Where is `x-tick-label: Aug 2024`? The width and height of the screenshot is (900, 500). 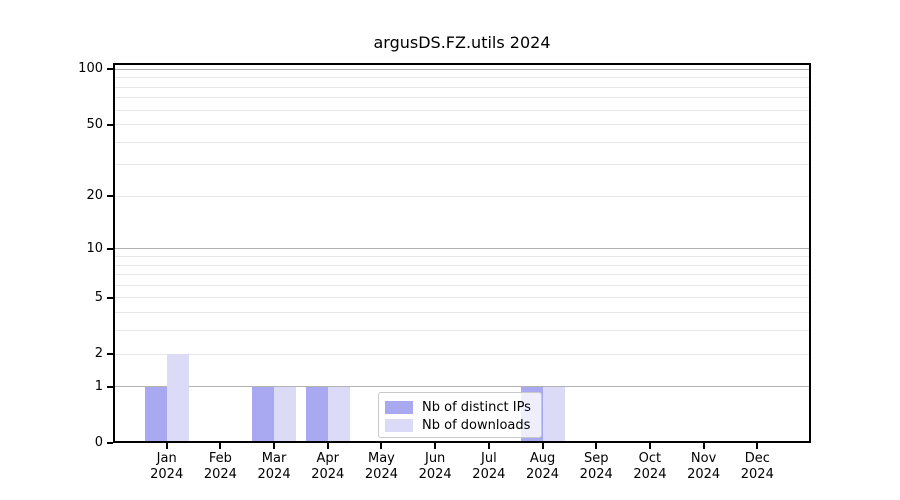
x-tick-label: Aug 2024 is located at coordinates (543, 467).